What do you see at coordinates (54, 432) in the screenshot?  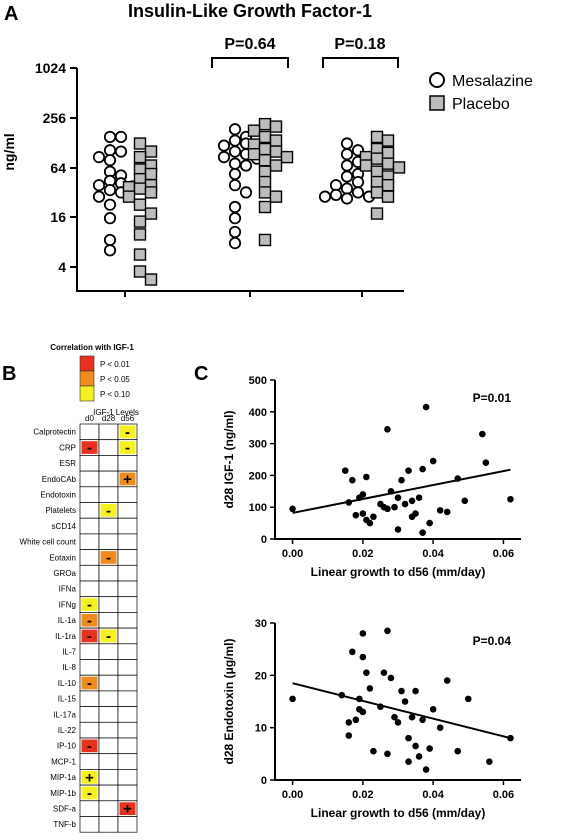 I see `row-label: Calprotectin` at bounding box center [54, 432].